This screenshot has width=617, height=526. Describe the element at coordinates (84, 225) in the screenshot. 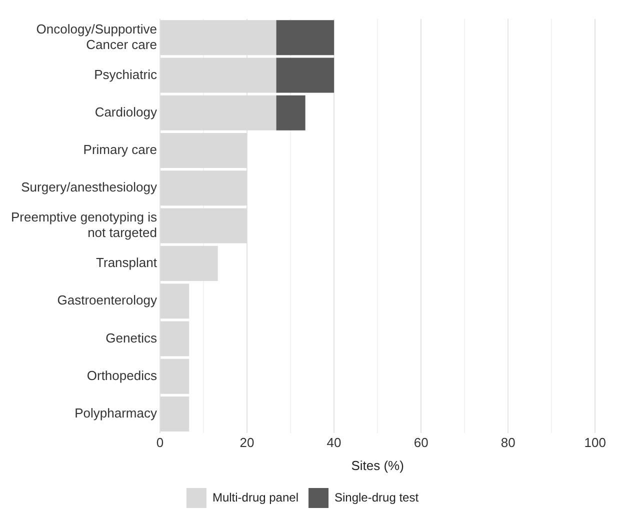

I see `y-tick-label: Preemptive genotyping is not targeted` at that location.